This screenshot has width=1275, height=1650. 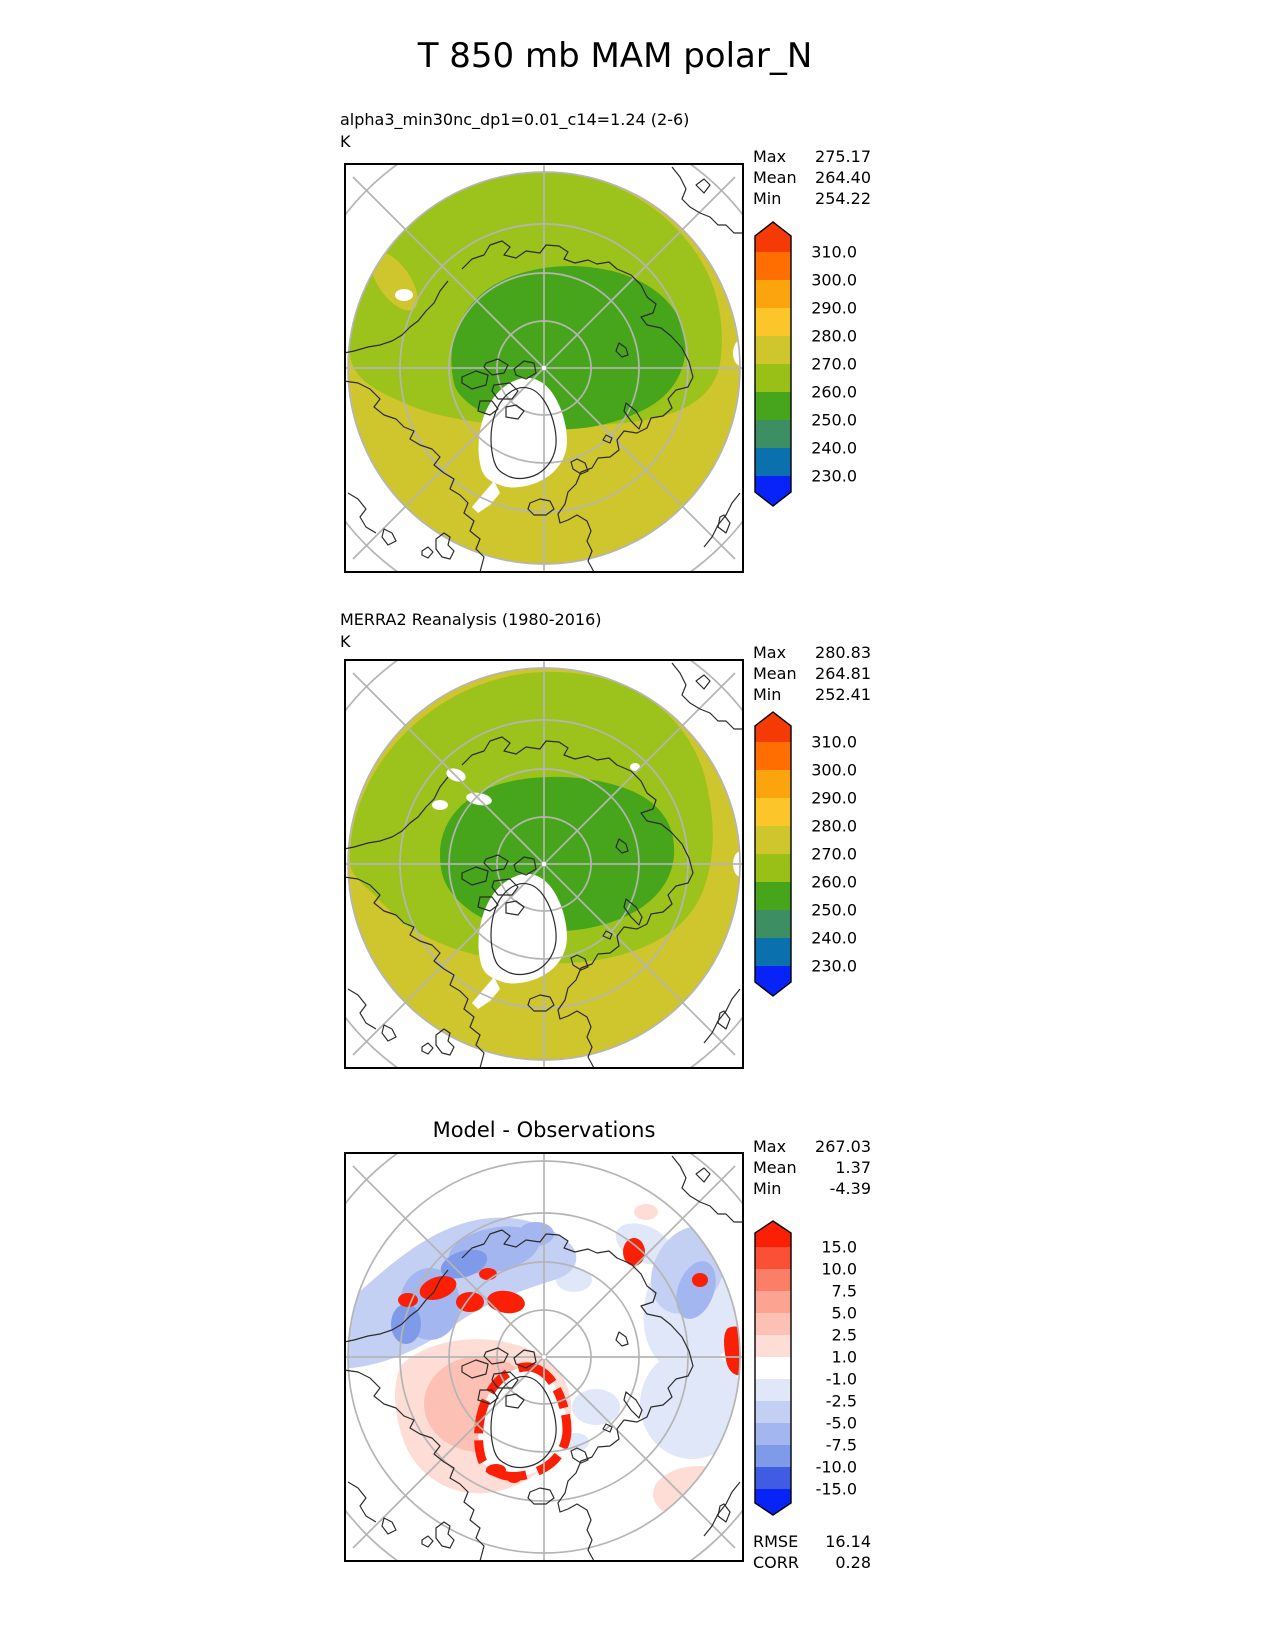 I want to click on stat-value: 254.22, so click(x=843, y=198).